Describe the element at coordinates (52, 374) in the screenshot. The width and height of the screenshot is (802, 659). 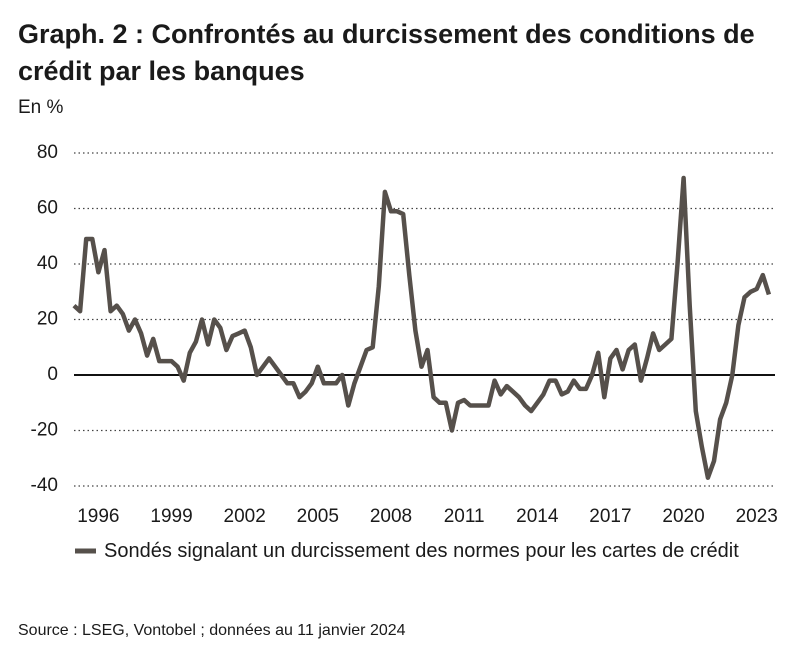
I see `y-tick-label: 0` at that location.